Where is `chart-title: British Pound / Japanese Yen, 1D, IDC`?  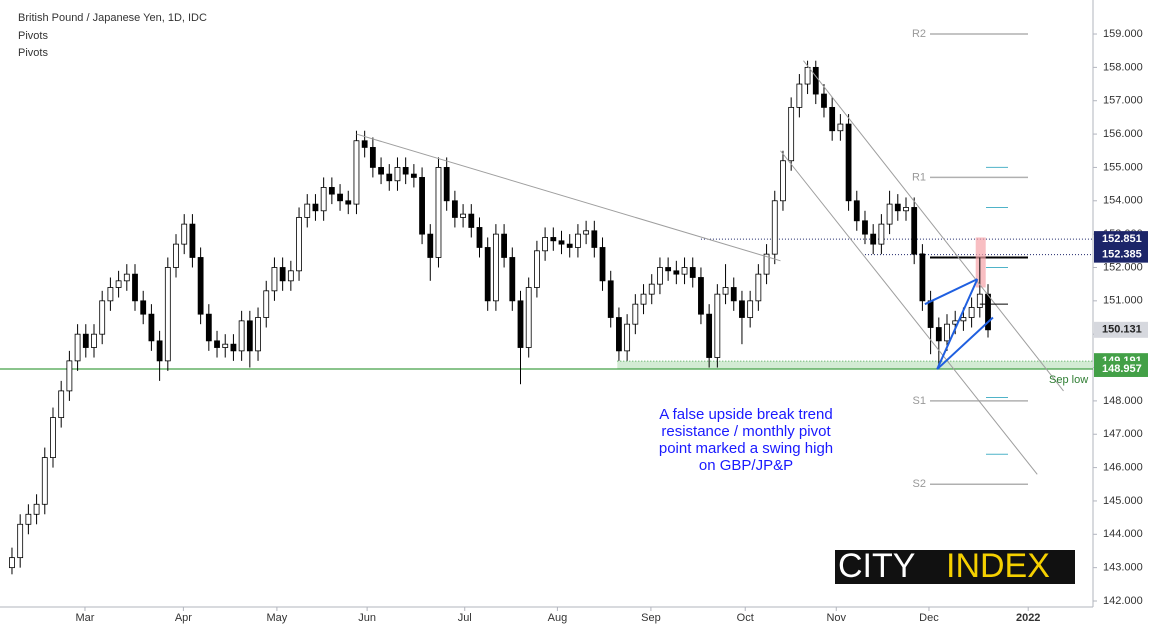
chart-title: British Pound / Japanese Yen, 1D, IDC is located at coordinates (112, 18).